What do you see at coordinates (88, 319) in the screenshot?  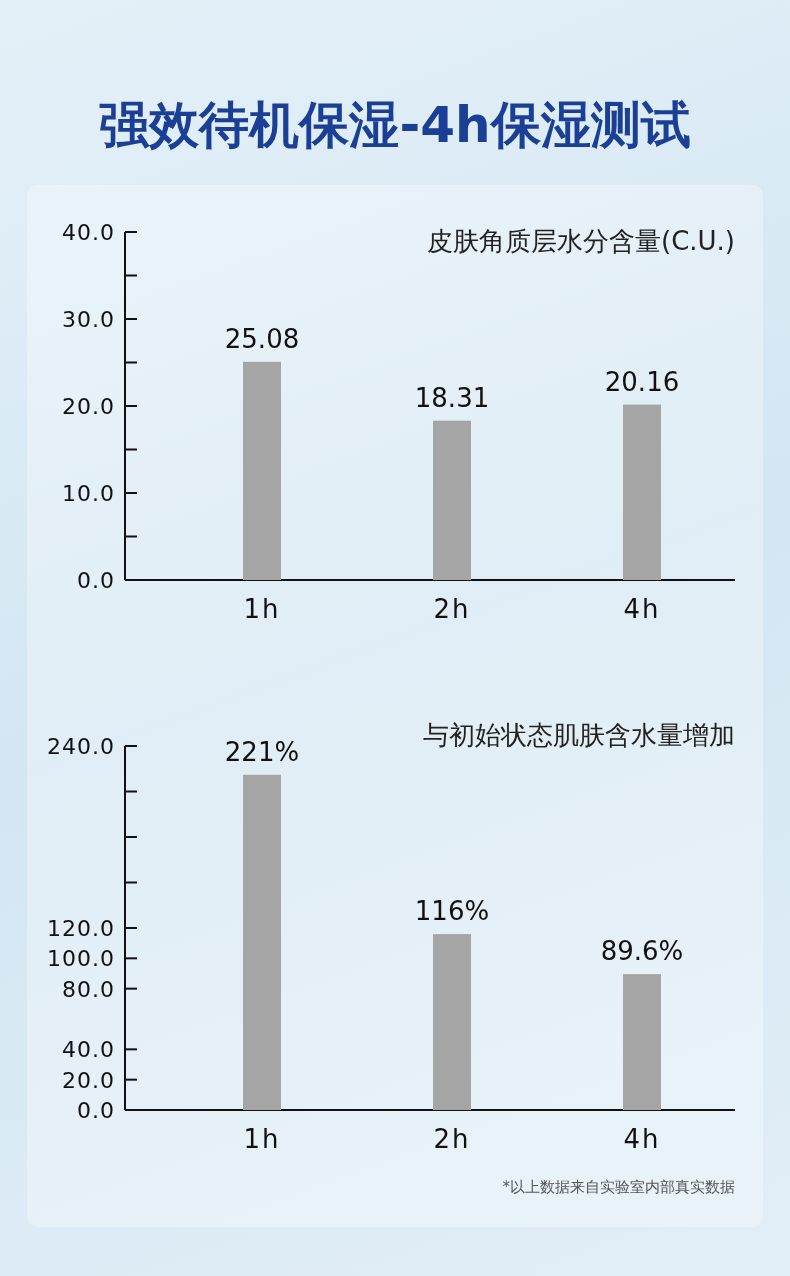 I see `y-tick-label: 30.0` at bounding box center [88, 319].